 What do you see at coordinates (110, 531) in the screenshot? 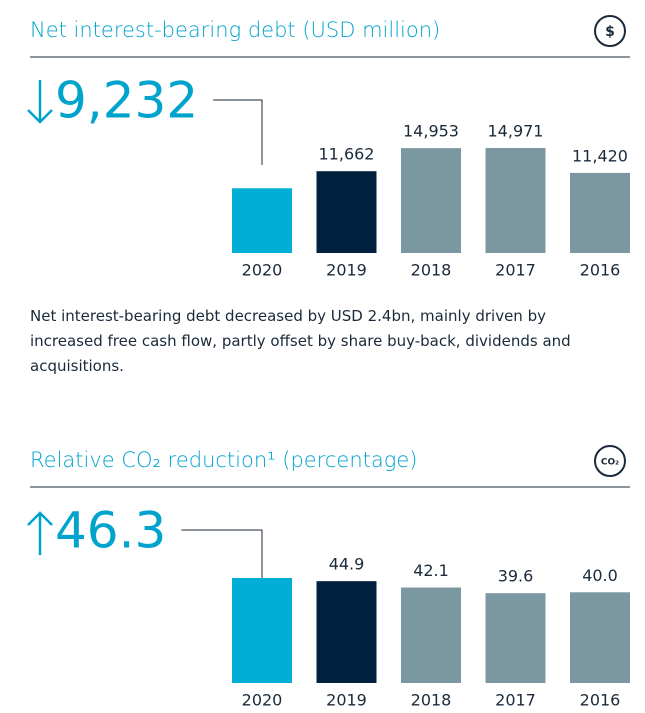
I see `headline-value: 46.3` at bounding box center [110, 531].